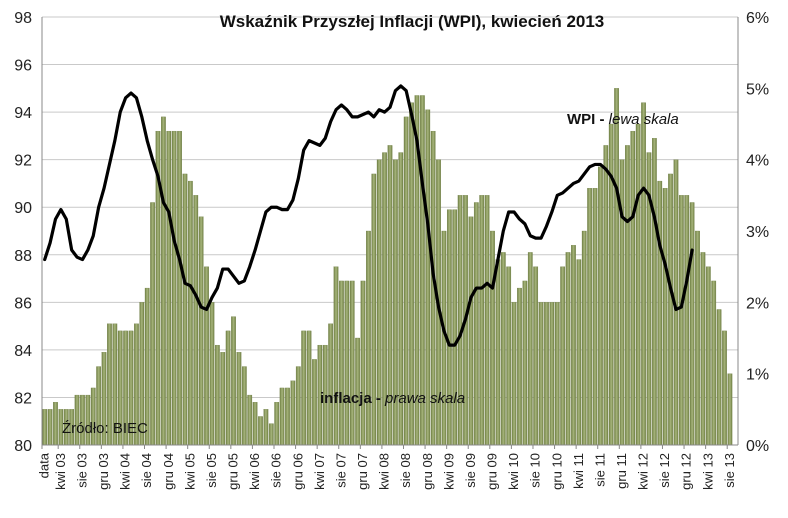 Image resolution: width=788 pixels, height=518 pixels. Describe the element at coordinates (578, 471) in the screenshot. I see `x-tick-label: kwi 11` at that location.